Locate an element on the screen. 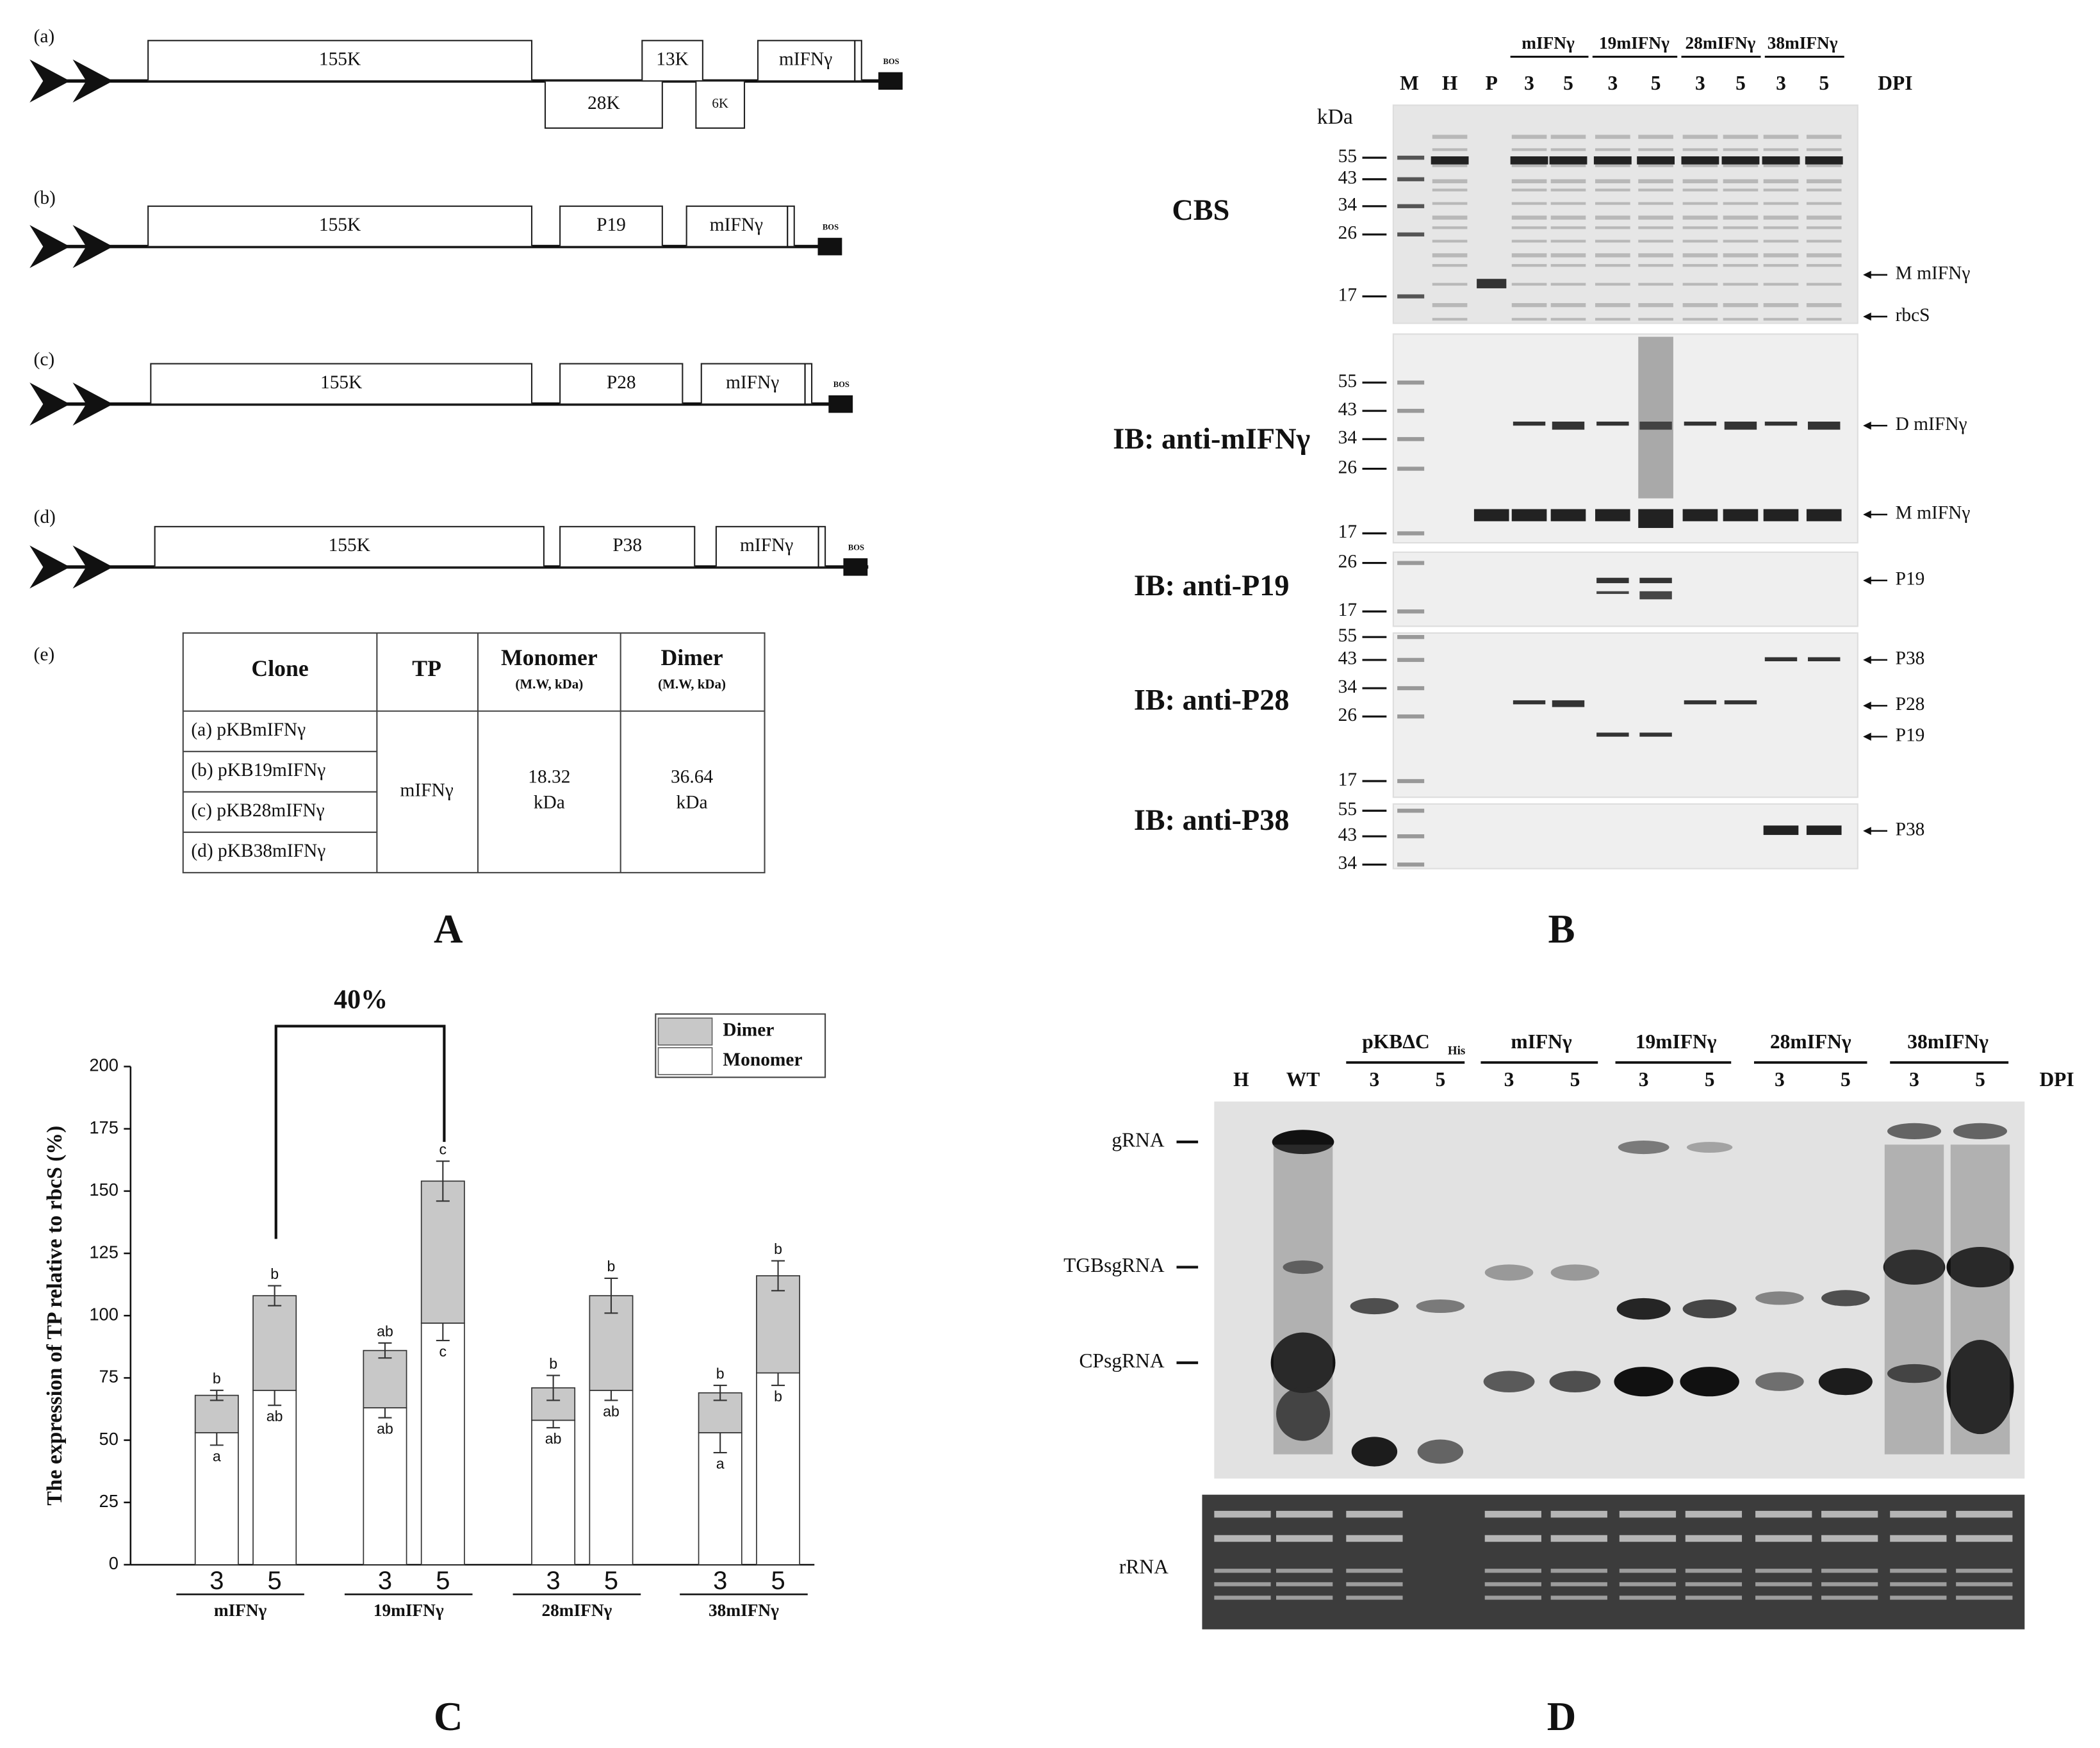  band-label: P19 is located at coordinates (1910, 579).